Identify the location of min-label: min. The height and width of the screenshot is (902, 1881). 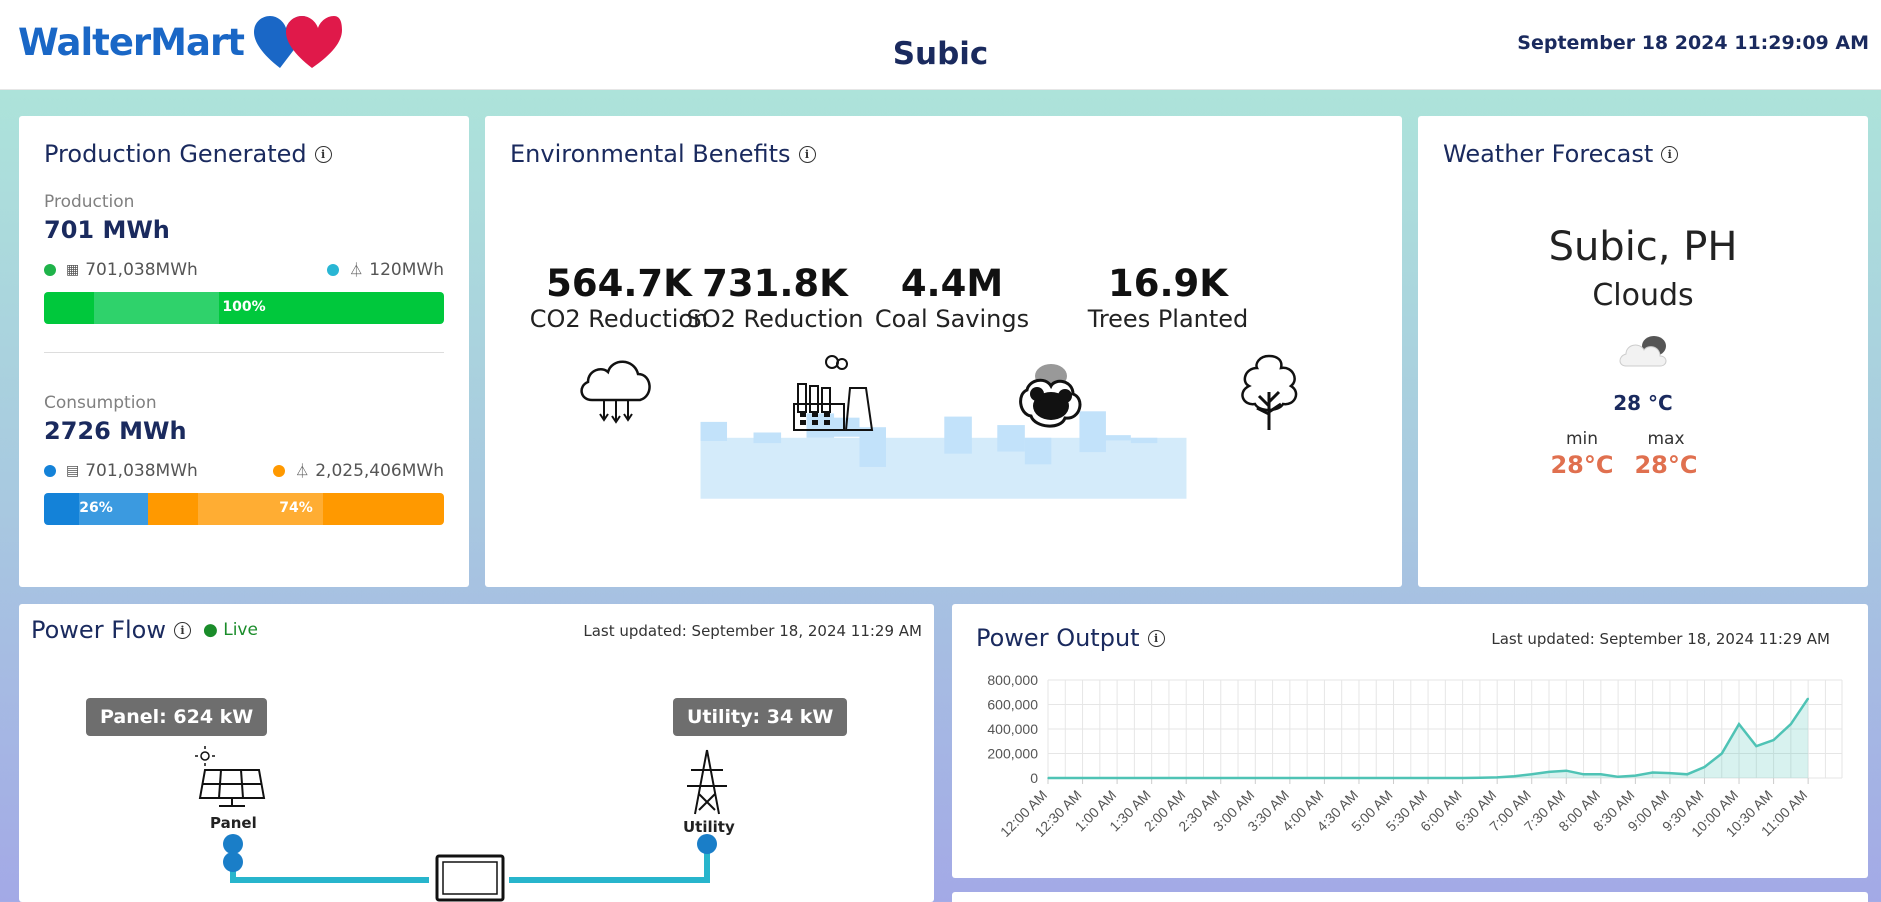
(1582, 439).